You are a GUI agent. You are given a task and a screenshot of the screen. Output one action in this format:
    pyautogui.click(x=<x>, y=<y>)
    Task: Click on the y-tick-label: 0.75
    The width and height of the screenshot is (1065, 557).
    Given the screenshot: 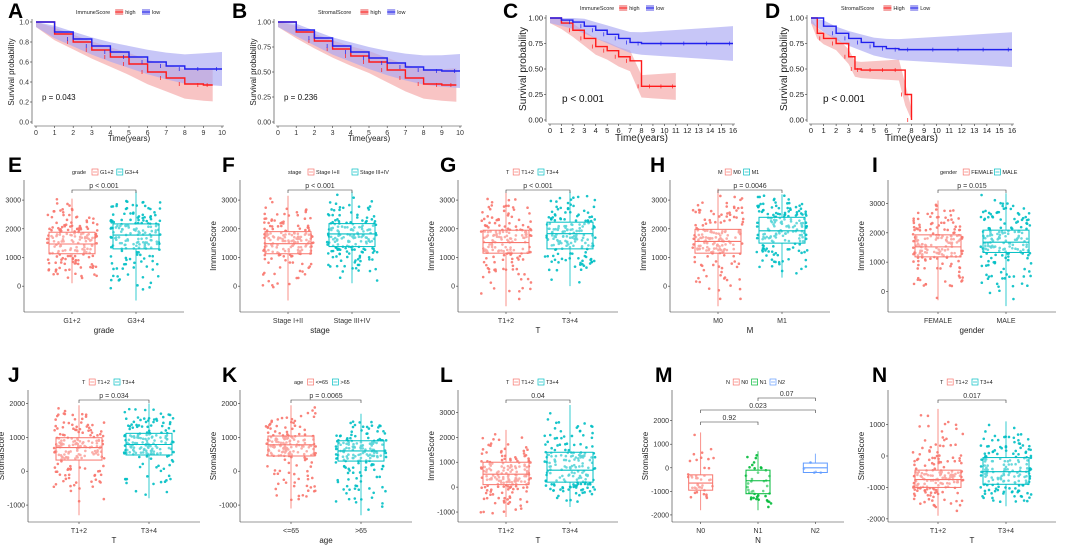 What is the action you would take?
    pyautogui.click(x=264, y=48)
    